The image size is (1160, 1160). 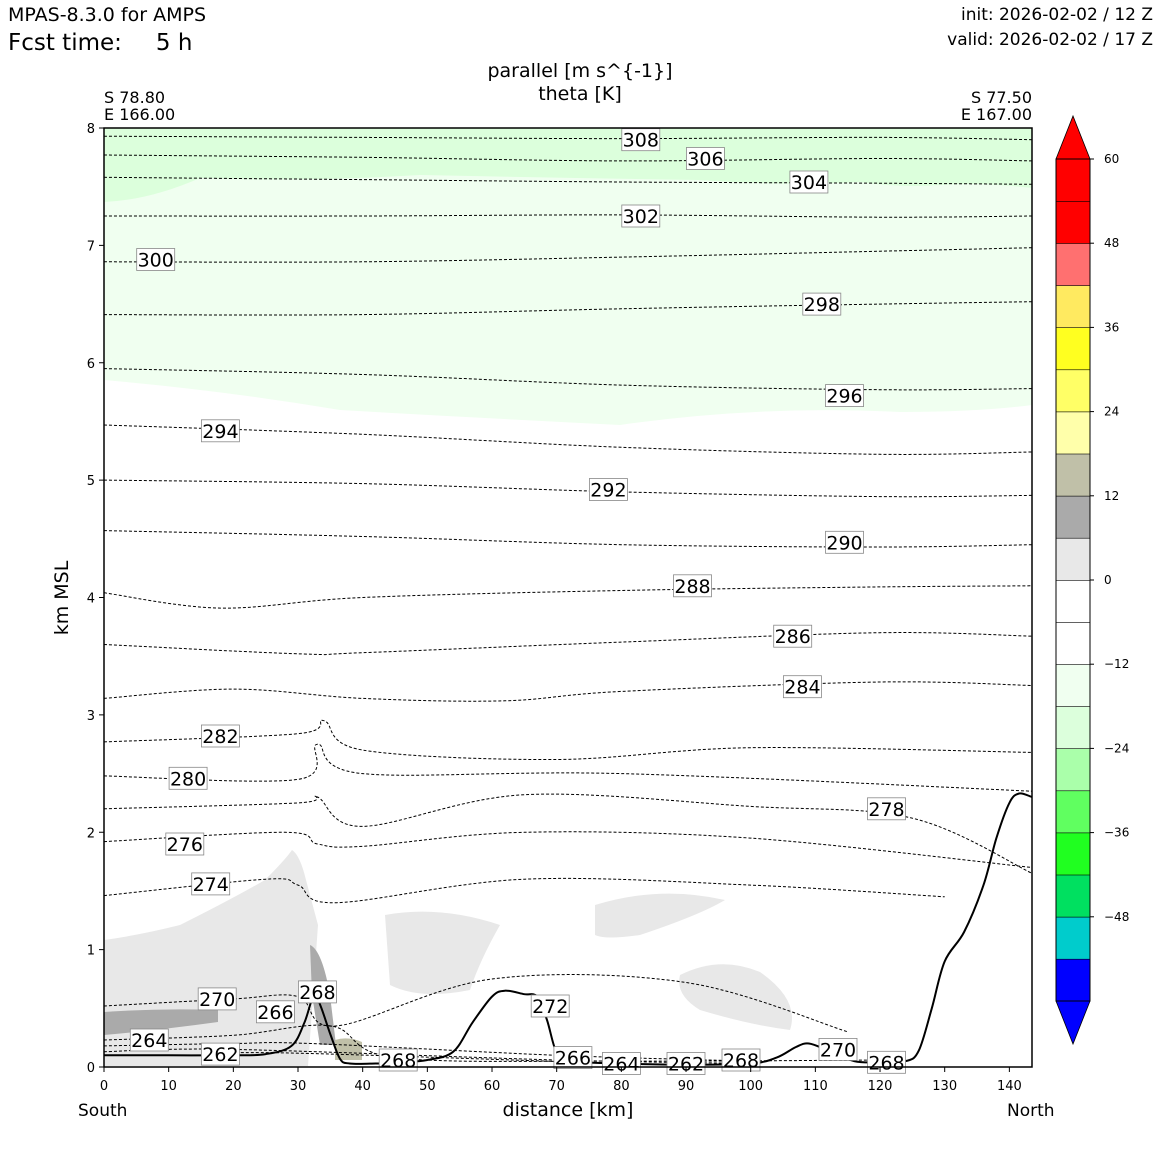 What do you see at coordinates (135, 97) in the screenshot?
I see `left-endpoint-lat: S 78.80` at bounding box center [135, 97].